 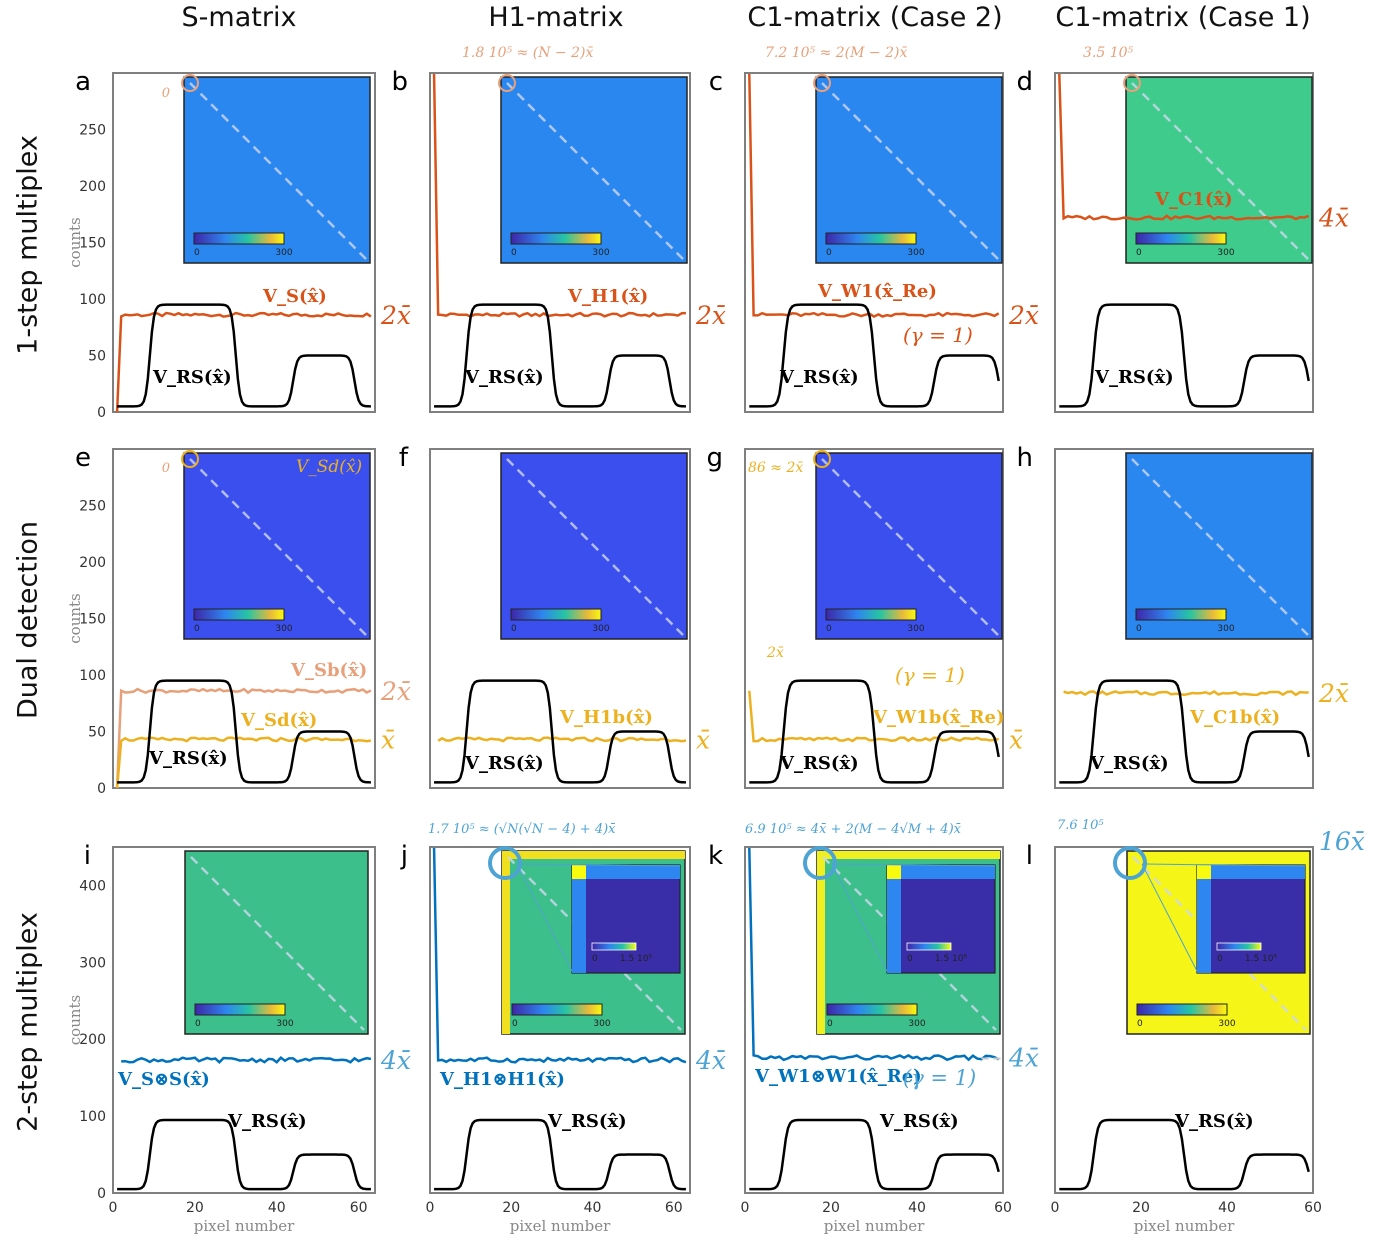 I want to click on annotation: 86 ≈ 2x̄, so click(x=776, y=468).